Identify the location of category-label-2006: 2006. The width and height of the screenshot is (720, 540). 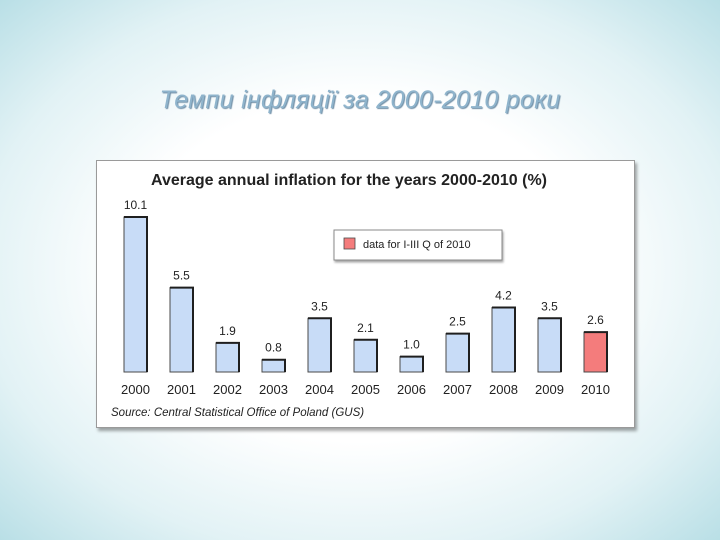
(411, 389).